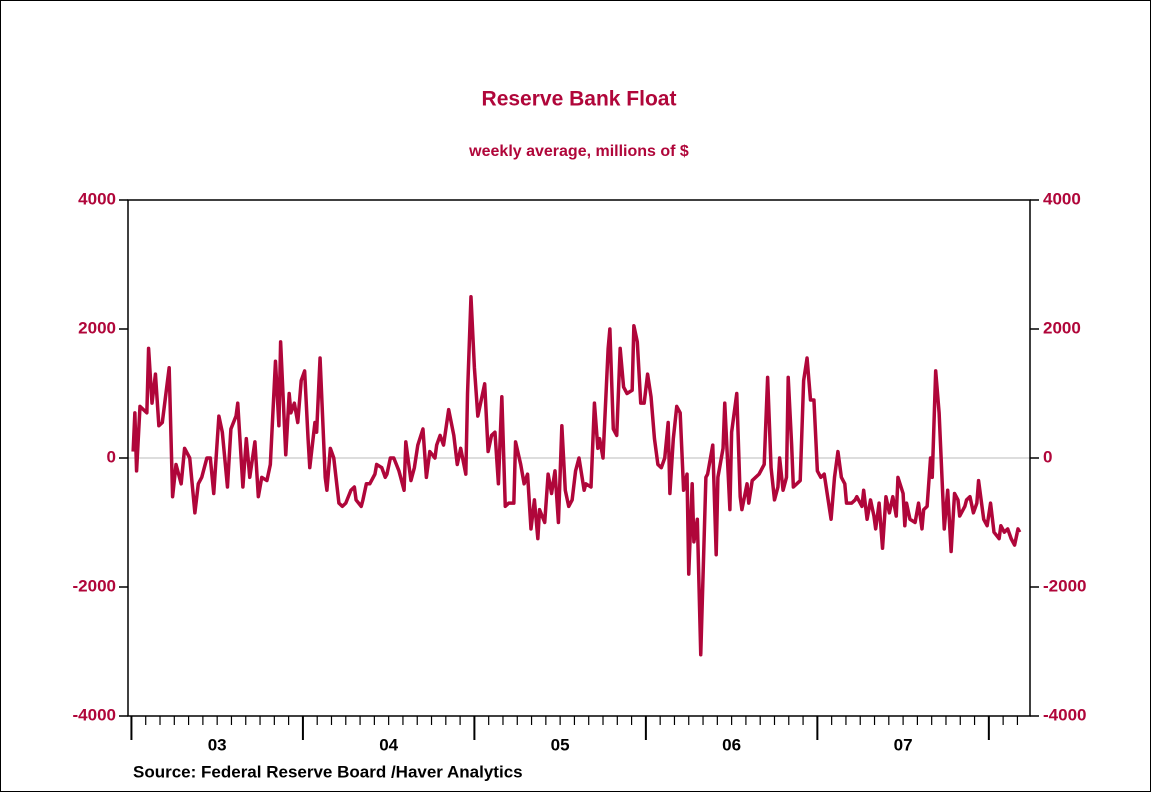 This screenshot has height=792, width=1151. What do you see at coordinates (903, 744) in the screenshot?
I see `x-tick-label: 07` at bounding box center [903, 744].